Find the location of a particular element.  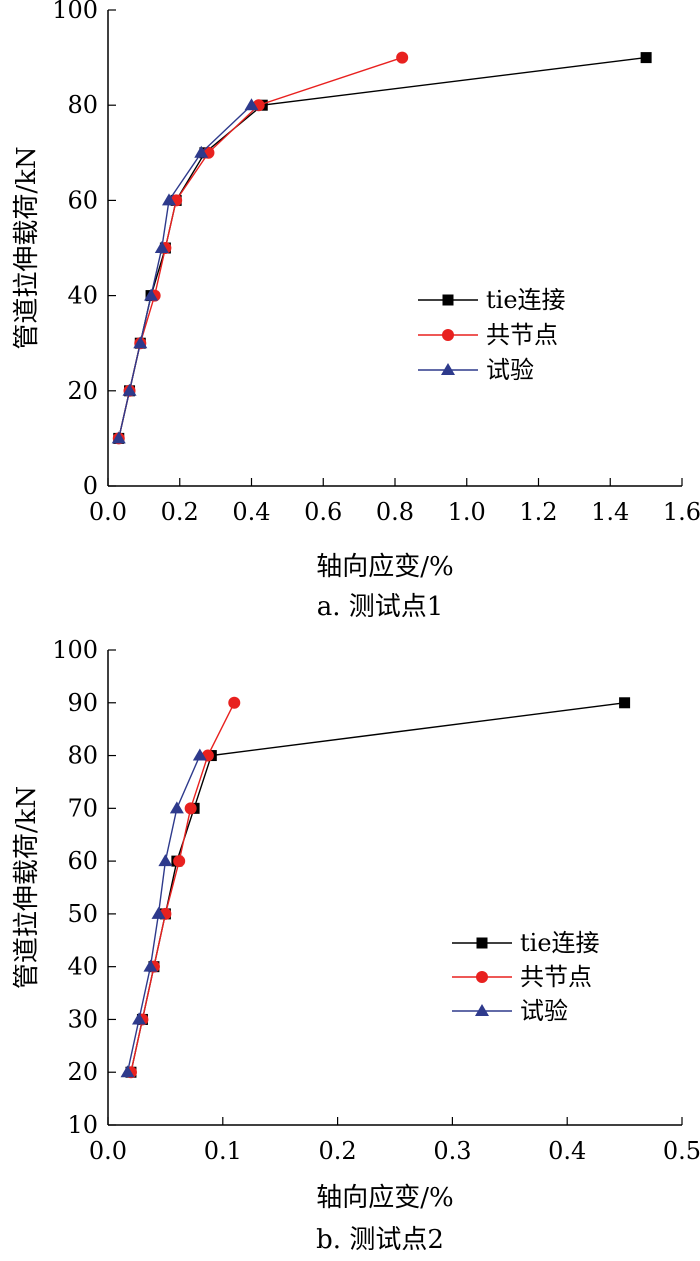

y-tick-label: 90 is located at coordinates (82, 703).